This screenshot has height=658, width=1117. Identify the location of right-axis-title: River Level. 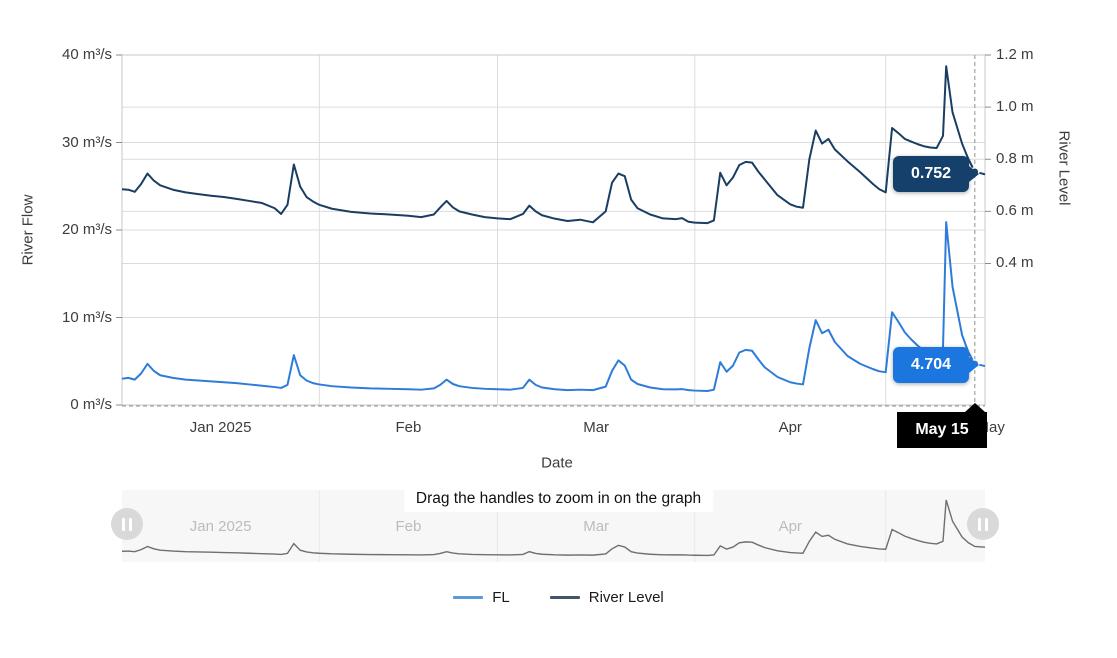
(1064, 168).